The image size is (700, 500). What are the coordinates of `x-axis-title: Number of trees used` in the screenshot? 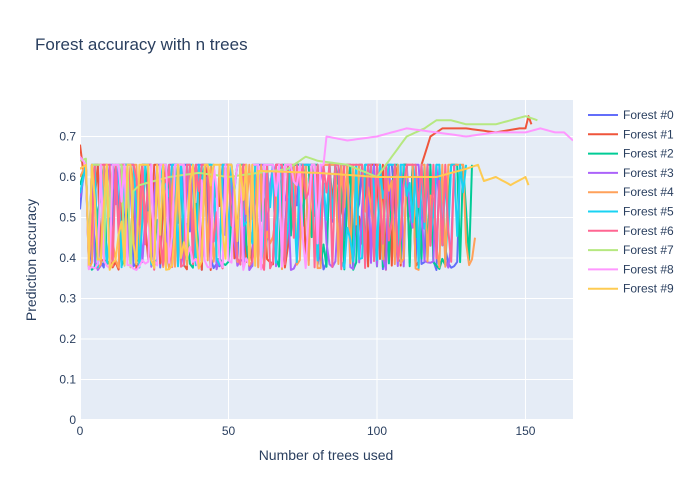 It's located at (326, 455).